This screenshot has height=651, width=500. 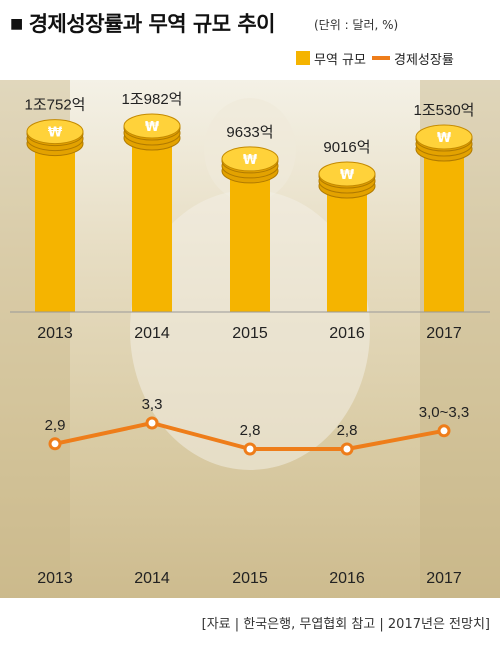 I want to click on bar-value-label: 1조530억, so click(x=444, y=110).